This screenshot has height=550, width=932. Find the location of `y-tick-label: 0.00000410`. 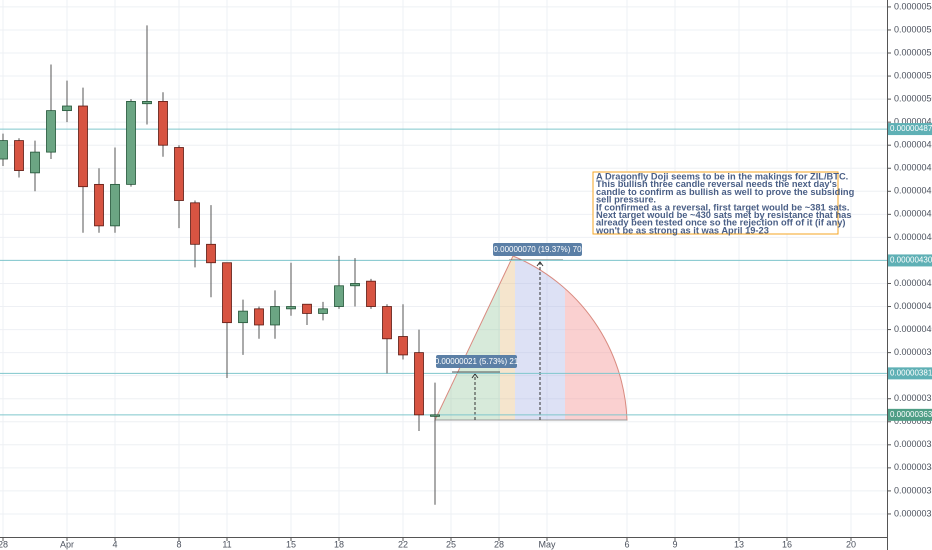

y-tick-label: 0.00000410 is located at coordinates (913, 306).